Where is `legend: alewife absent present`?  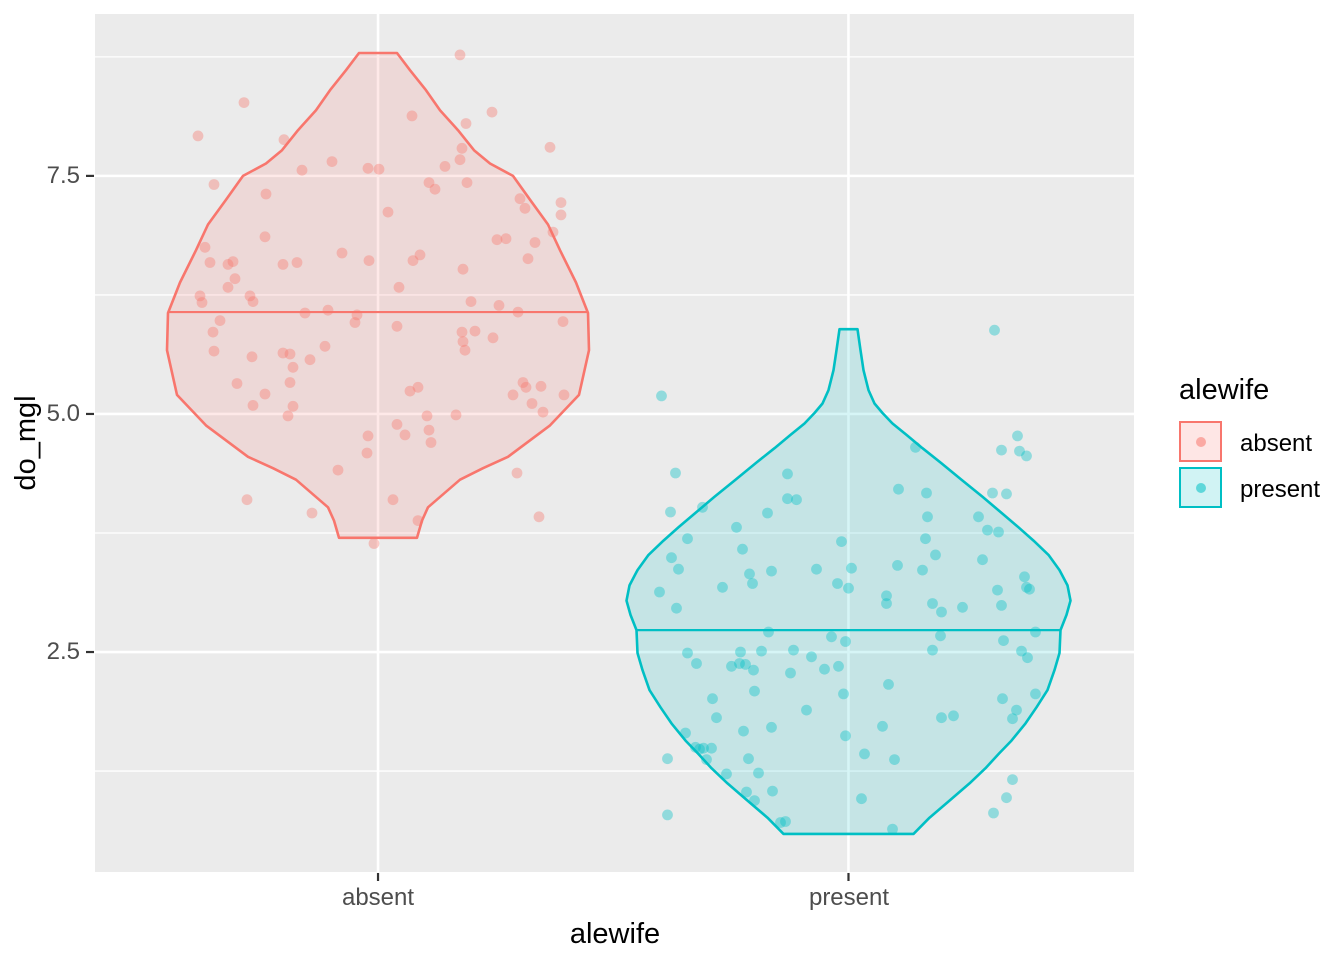 legend: alewife absent present is located at coordinates (1249, 443).